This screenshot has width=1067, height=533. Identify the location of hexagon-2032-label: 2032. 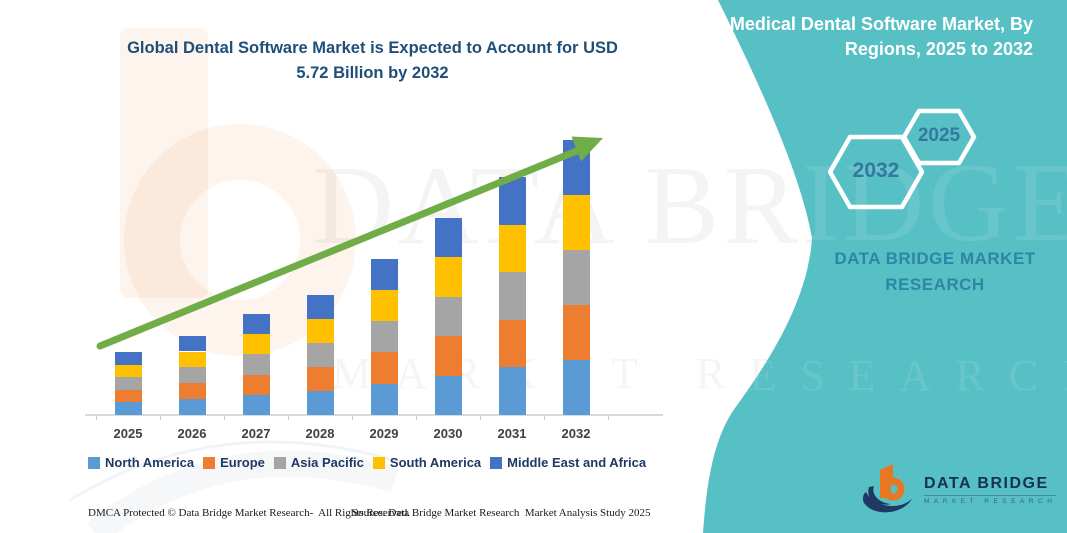
(876, 170).